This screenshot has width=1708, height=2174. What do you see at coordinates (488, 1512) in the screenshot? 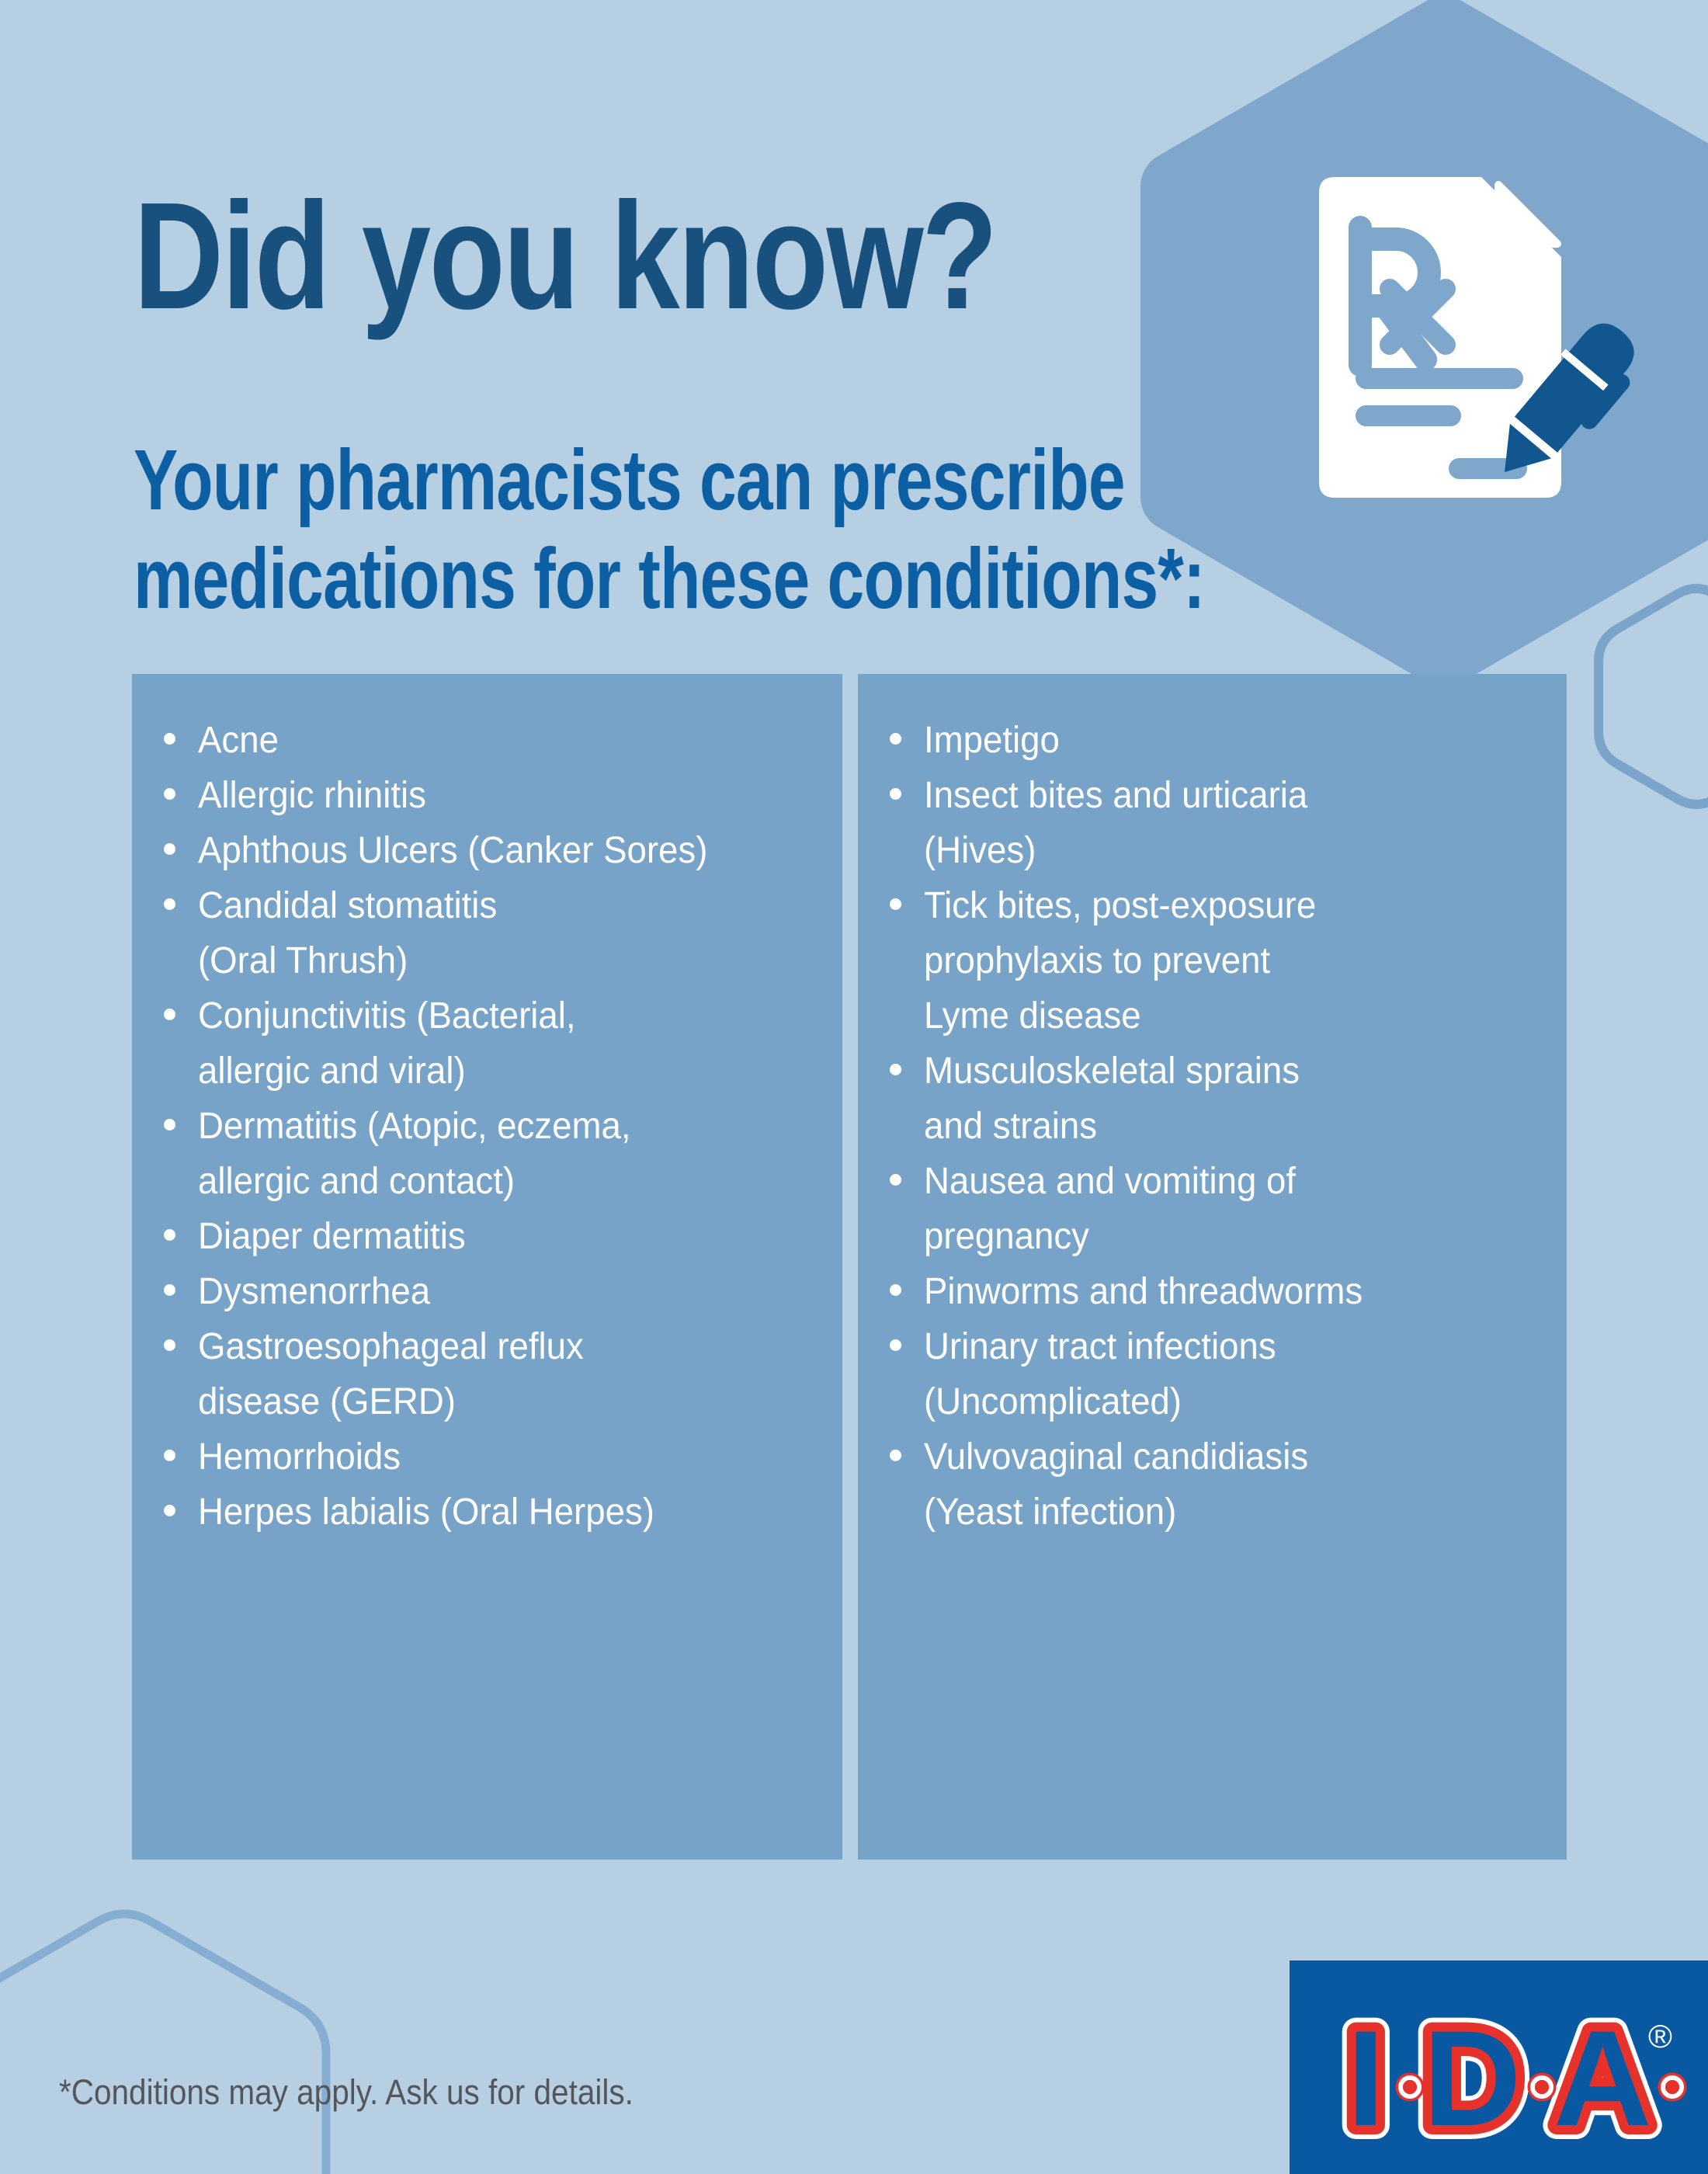
I see `list-item: Herpes labialis (Oral Herpes)` at bounding box center [488, 1512].